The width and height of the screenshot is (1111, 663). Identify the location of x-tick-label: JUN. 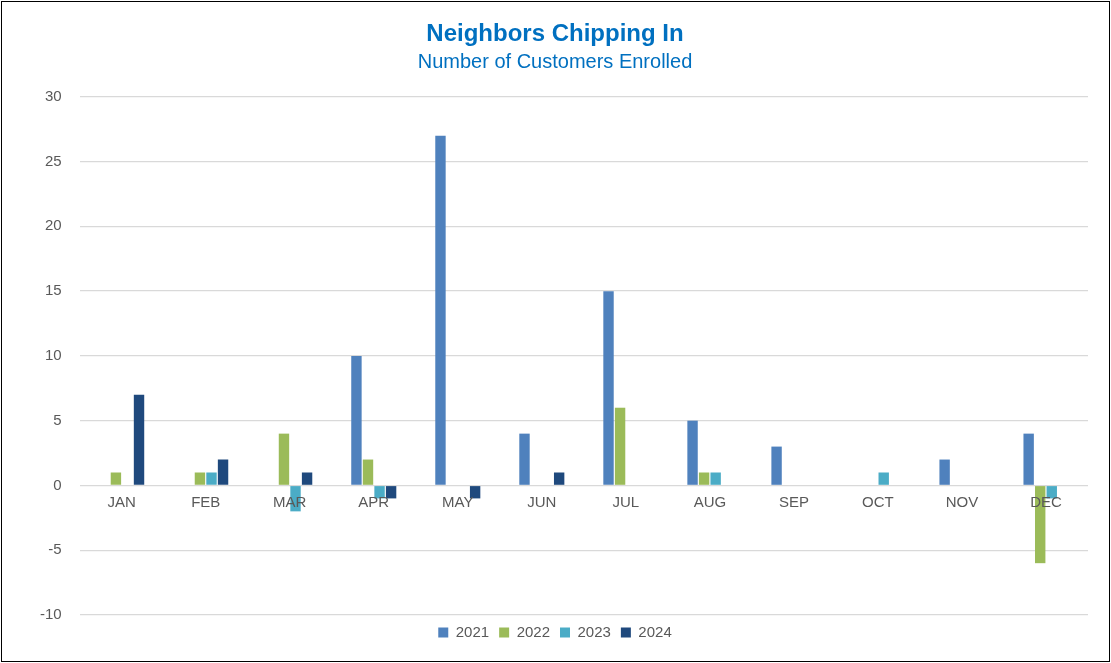
(542, 502).